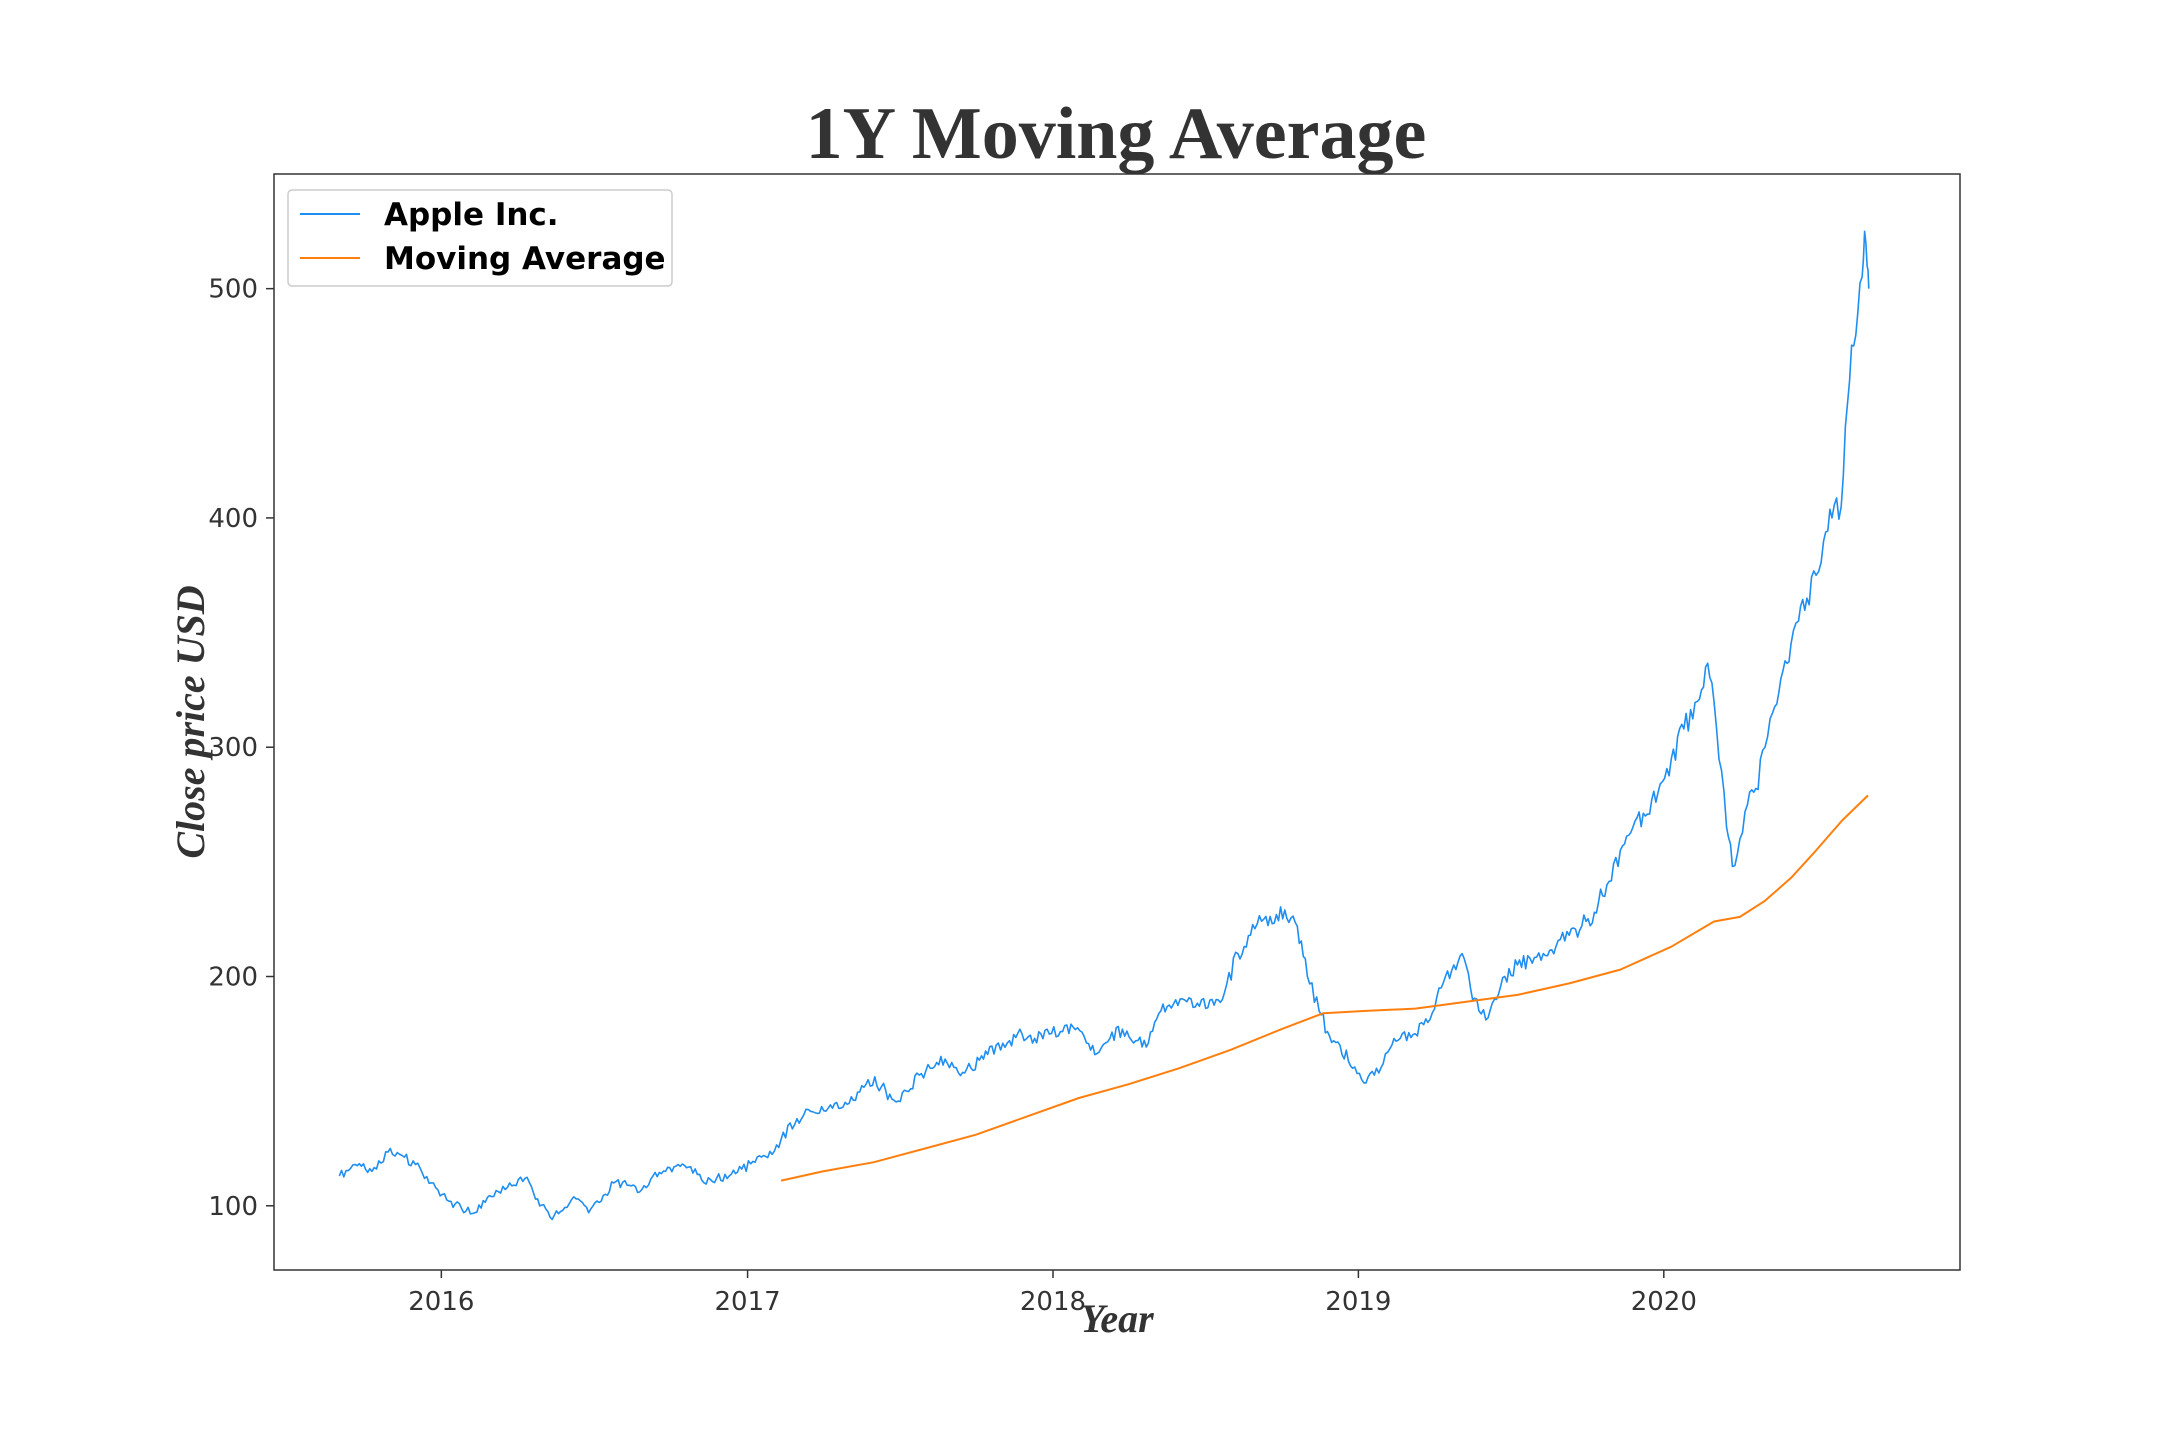  I want to click on x-axis-label: Year, so click(1117, 1318).